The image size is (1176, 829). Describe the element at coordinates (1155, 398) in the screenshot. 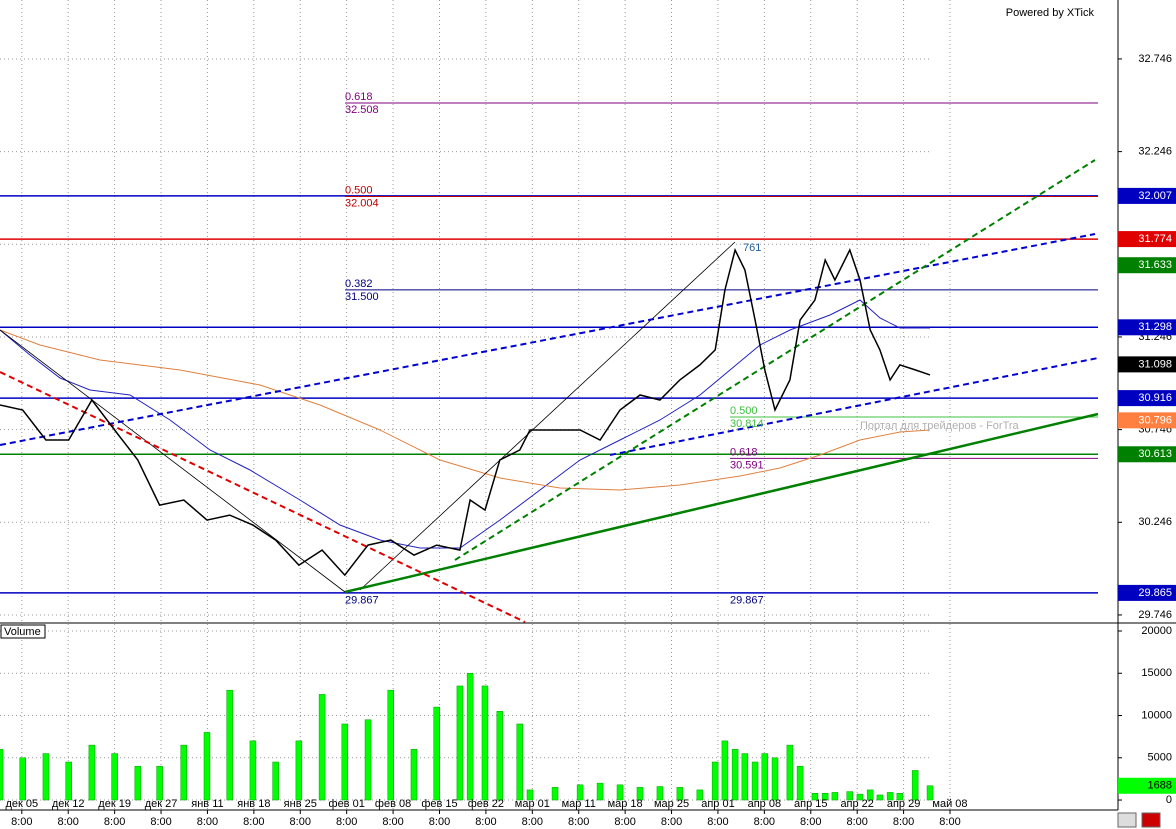

I see `level-label: 30.916` at that location.